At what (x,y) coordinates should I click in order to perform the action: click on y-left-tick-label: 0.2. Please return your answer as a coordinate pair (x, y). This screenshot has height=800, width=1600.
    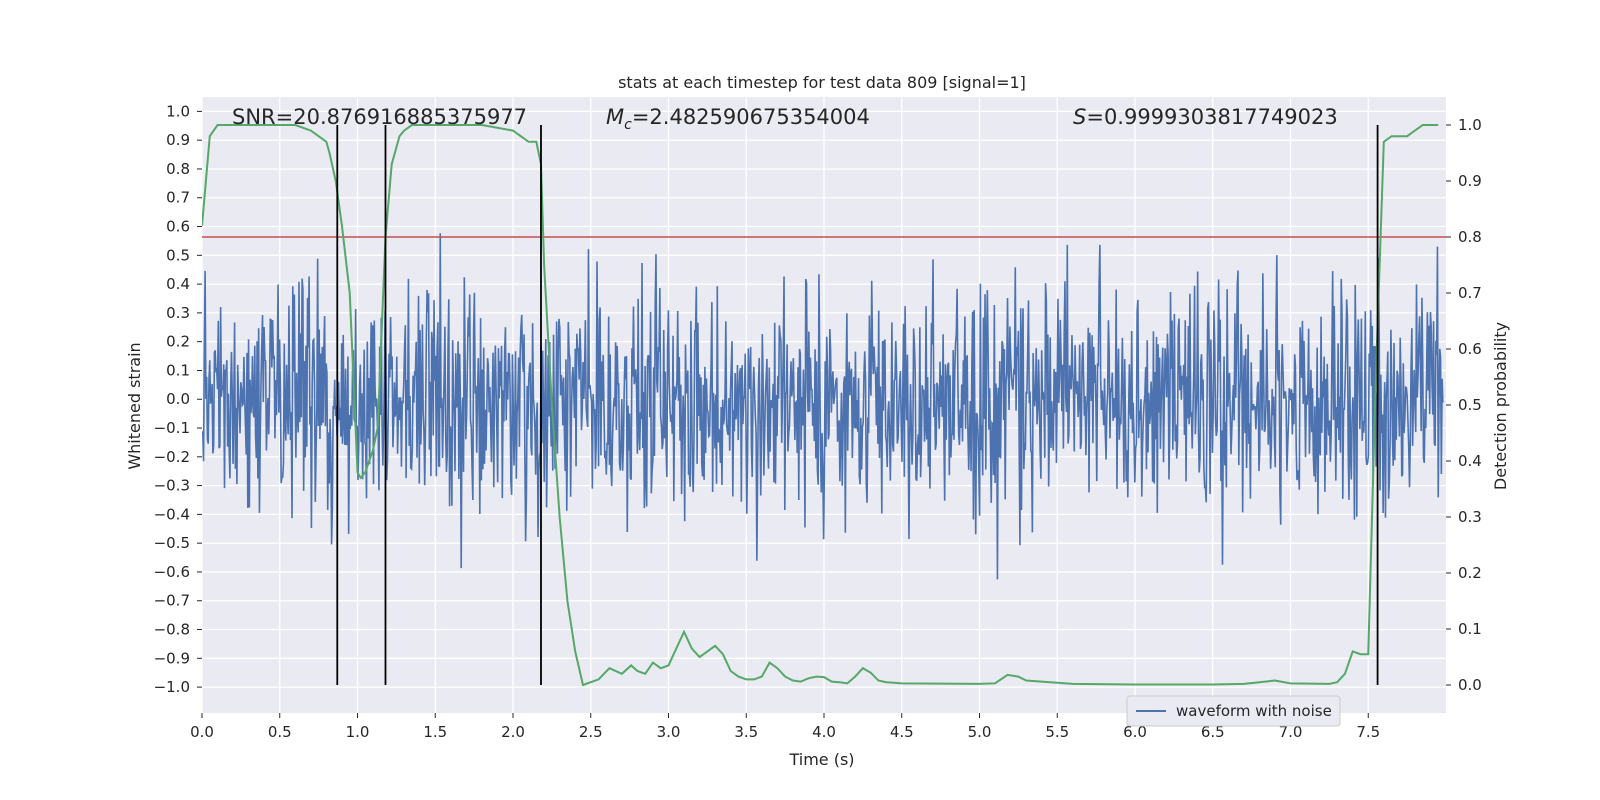
    Looking at the image, I should click on (178, 342).